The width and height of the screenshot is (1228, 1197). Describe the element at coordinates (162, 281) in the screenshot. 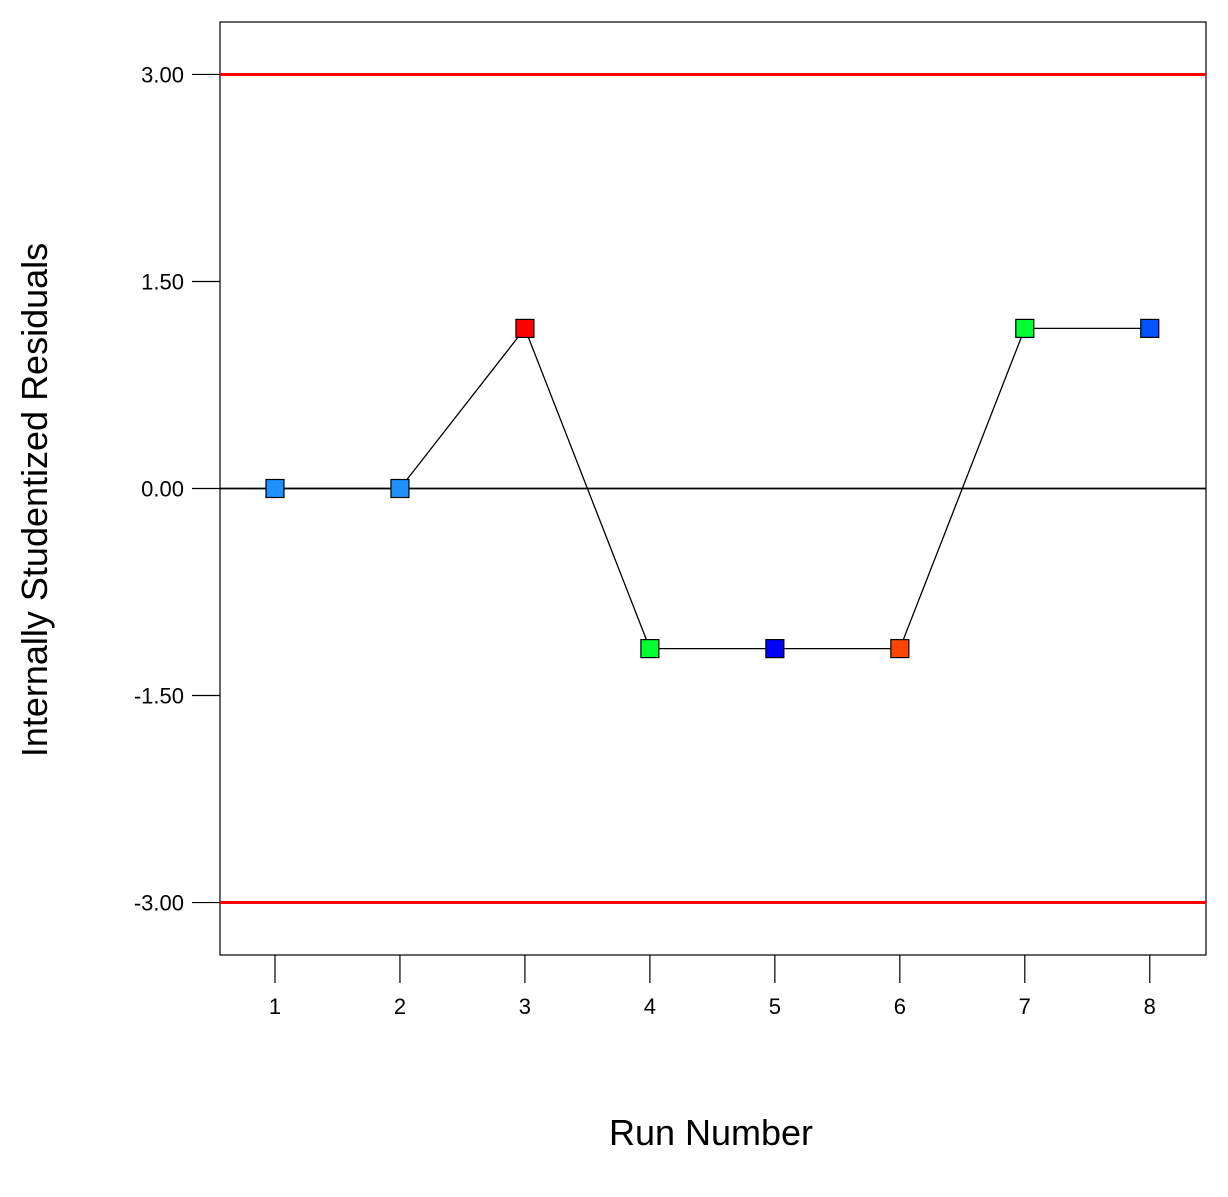

I see `y-tick-label: 1.50` at that location.